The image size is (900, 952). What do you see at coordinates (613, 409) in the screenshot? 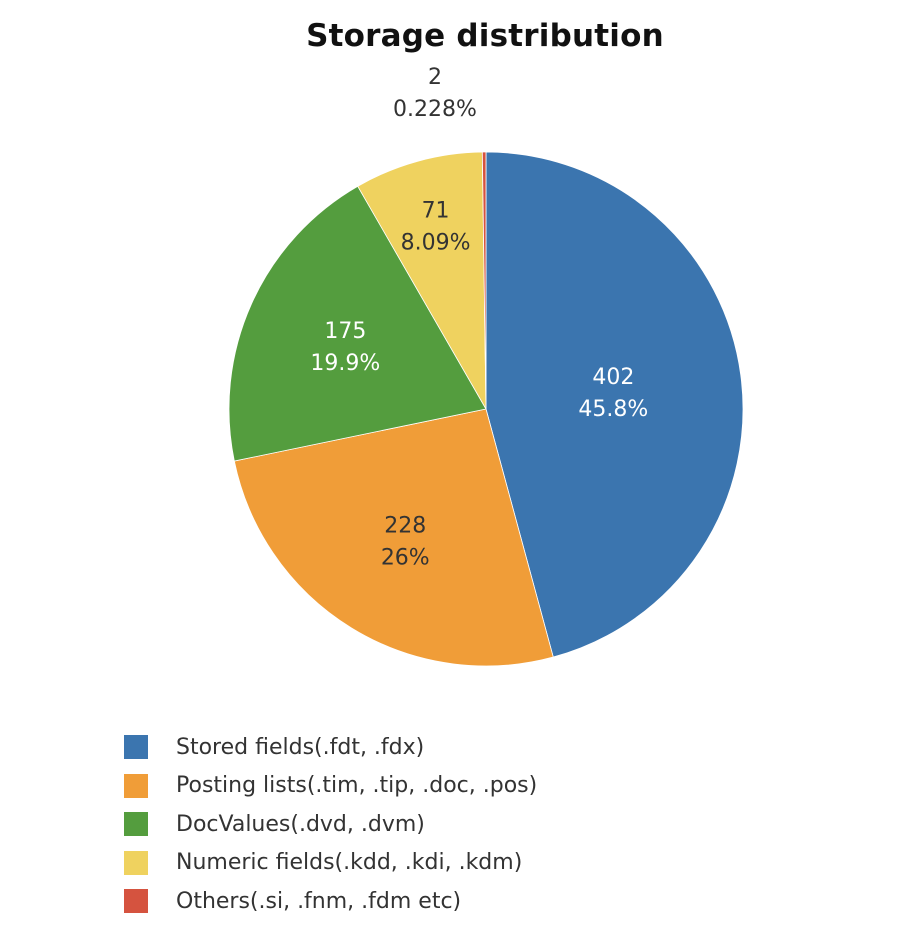
I see `slice-percent-1: 45.8%` at bounding box center [613, 409].